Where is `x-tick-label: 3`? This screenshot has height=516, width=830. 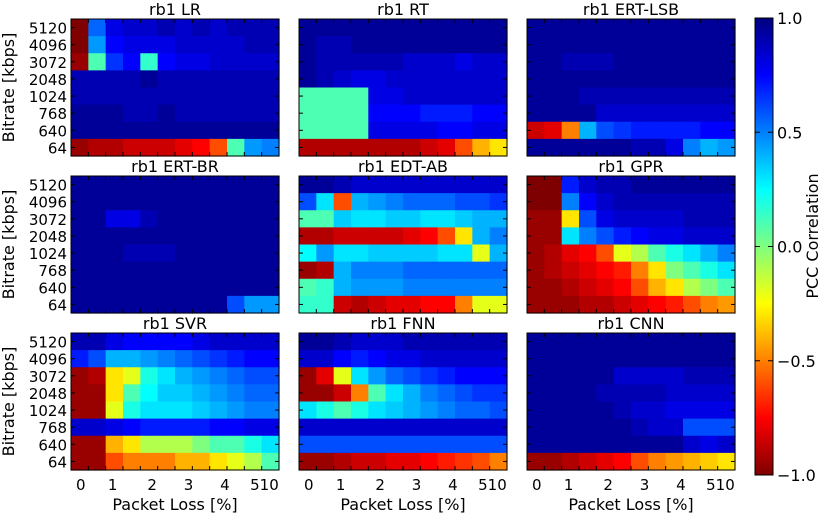 x-tick-label: 3 is located at coordinates (417, 485).